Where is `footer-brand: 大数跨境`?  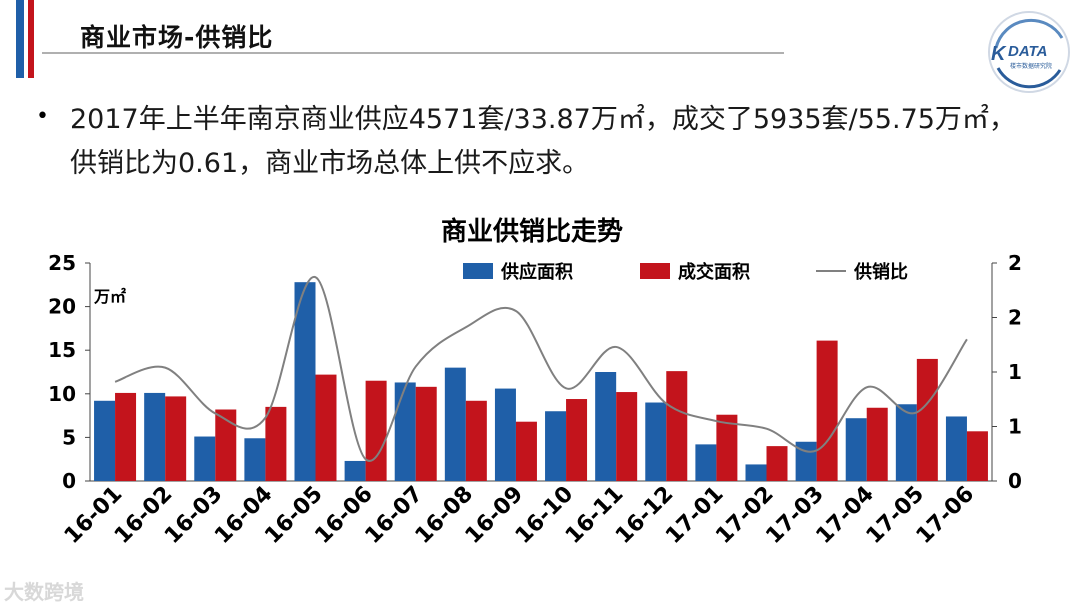
footer-brand: 大数跨境 is located at coordinates (44, 592).